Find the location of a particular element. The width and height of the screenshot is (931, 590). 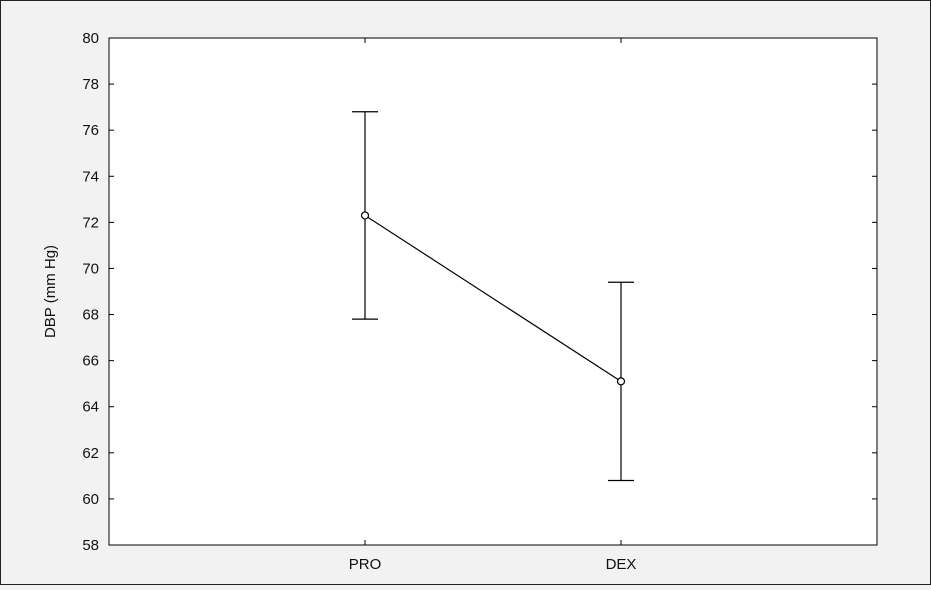

y-tick-label: 72 is located at coordinates (90, 222).